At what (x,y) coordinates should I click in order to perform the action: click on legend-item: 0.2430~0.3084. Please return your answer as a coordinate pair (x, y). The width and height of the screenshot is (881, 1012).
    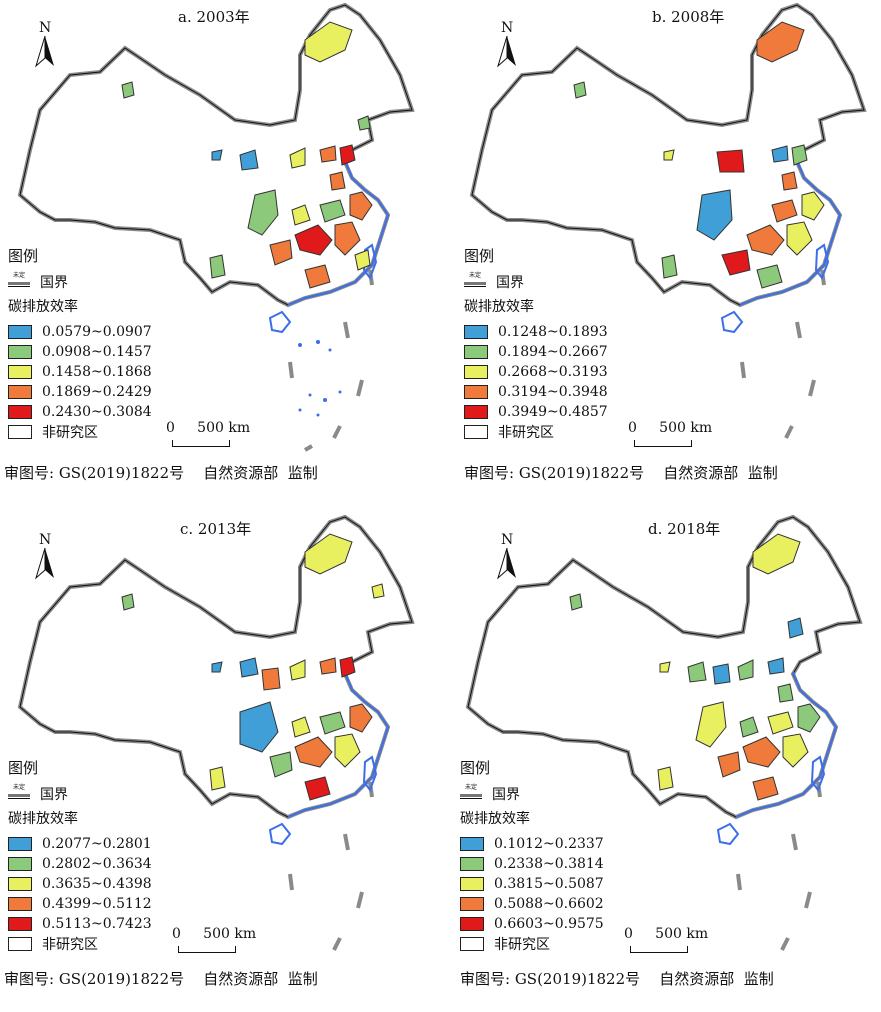
    Looking at the image, I should click on (80, 412).